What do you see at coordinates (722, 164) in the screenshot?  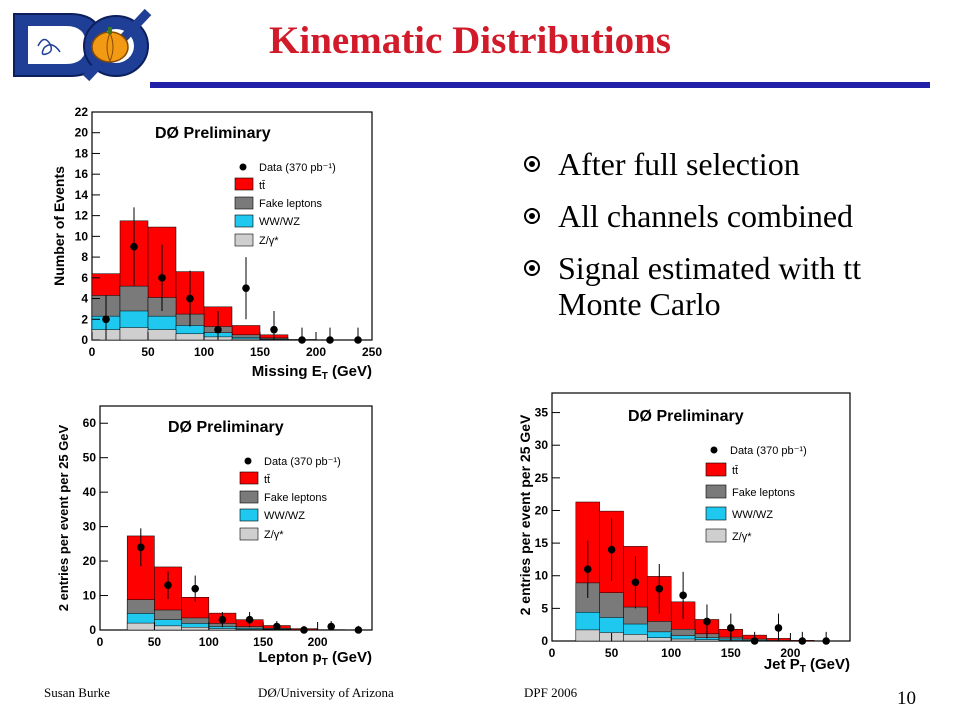 I see `bullet-item: After full selection` at bounding box center [722, 164].